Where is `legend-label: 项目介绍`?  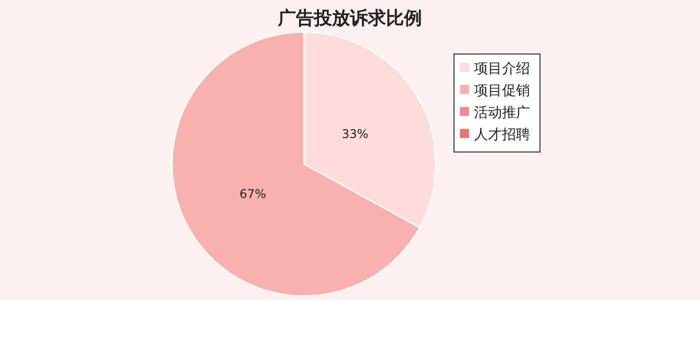
legend-label: 项目介绍 is located at coordinates (502, 69).